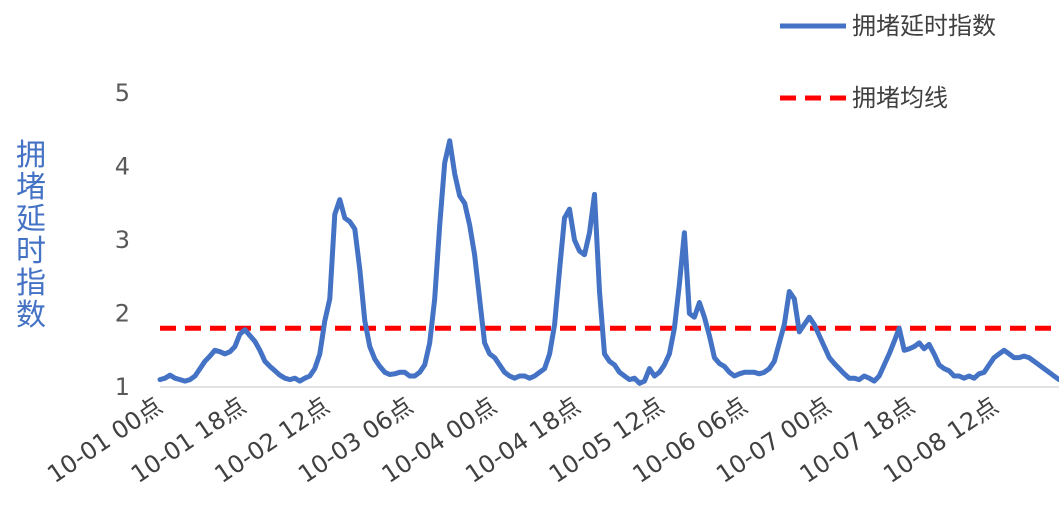  Describe the element at coordinates (31, 315) in the screenshot. I see `y-axis-label-char: 数` at that location.